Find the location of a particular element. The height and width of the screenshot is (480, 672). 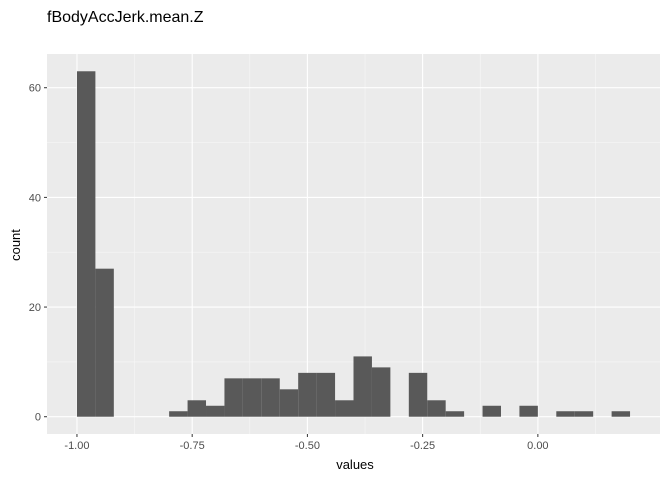

x-tick-label: -0.50 is located at coordinates (307, 446).